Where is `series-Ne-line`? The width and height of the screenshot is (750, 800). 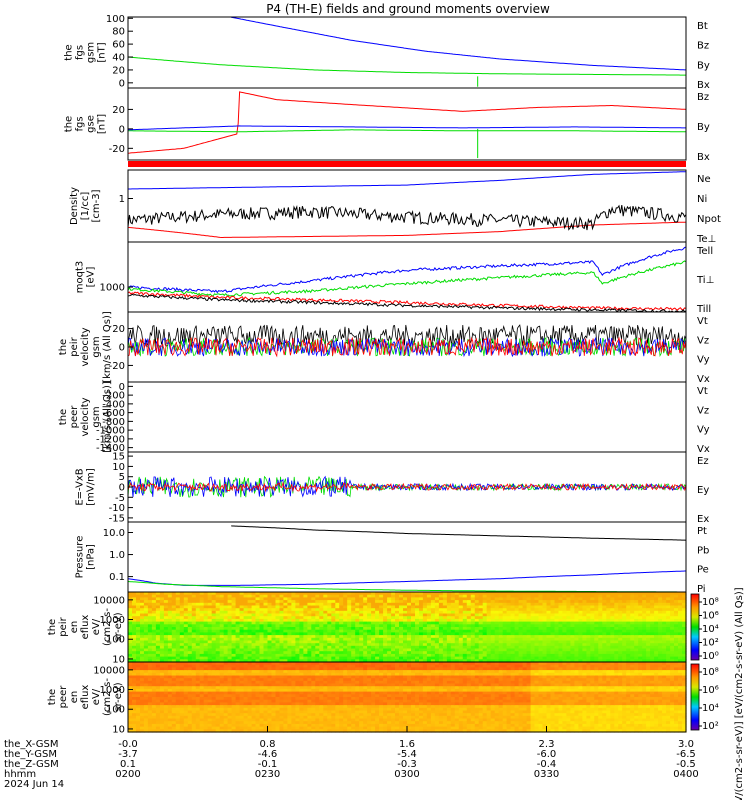
series-Ne-line is located at coordinates (407, 229).